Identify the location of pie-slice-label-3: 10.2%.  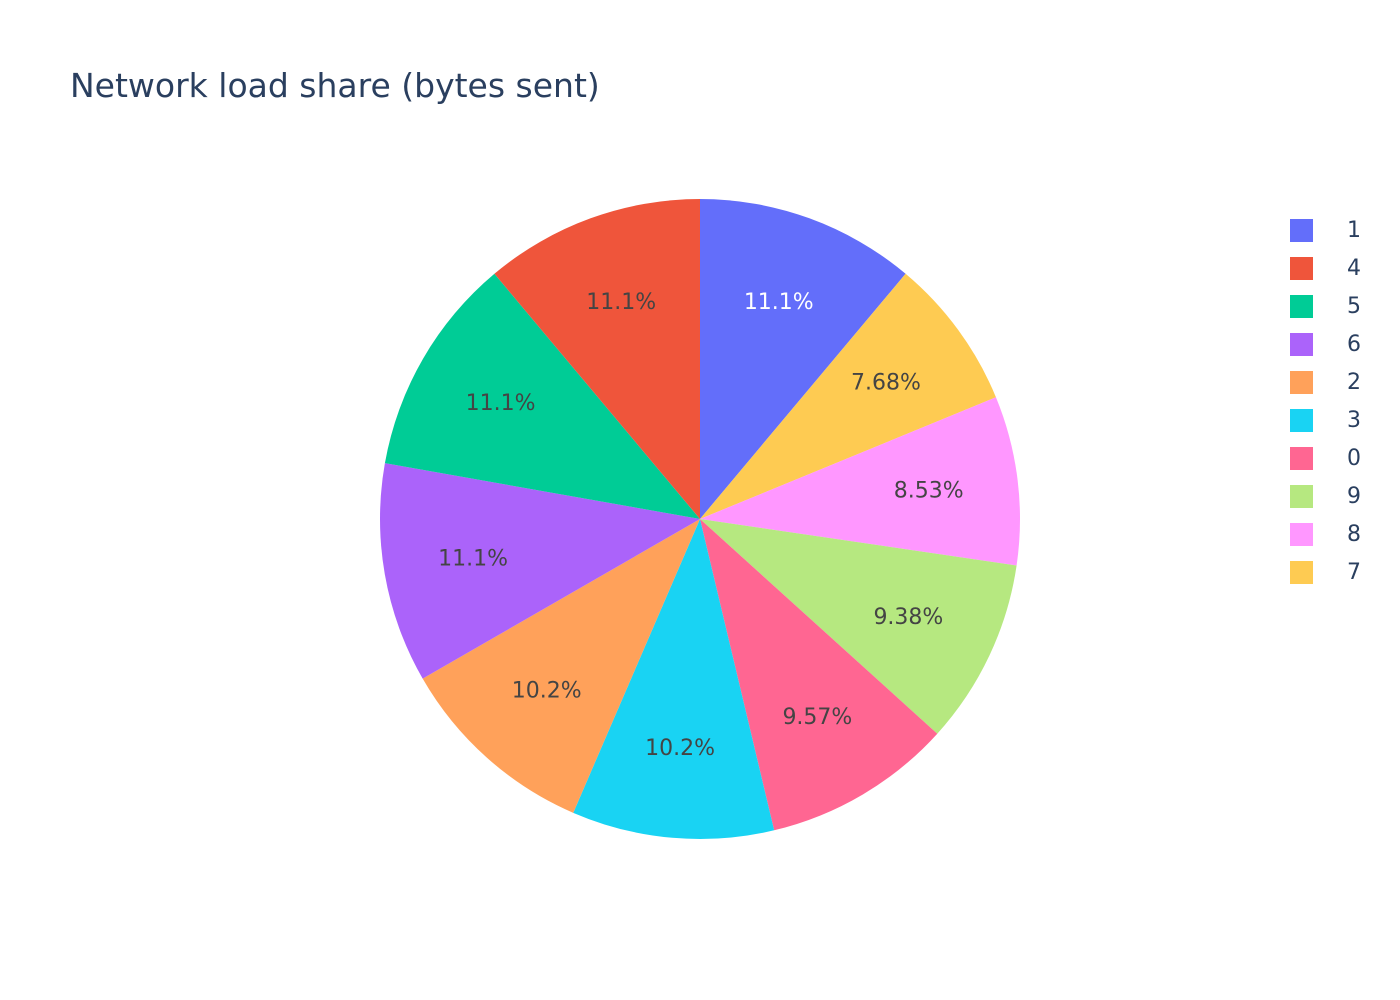
(680, 748).